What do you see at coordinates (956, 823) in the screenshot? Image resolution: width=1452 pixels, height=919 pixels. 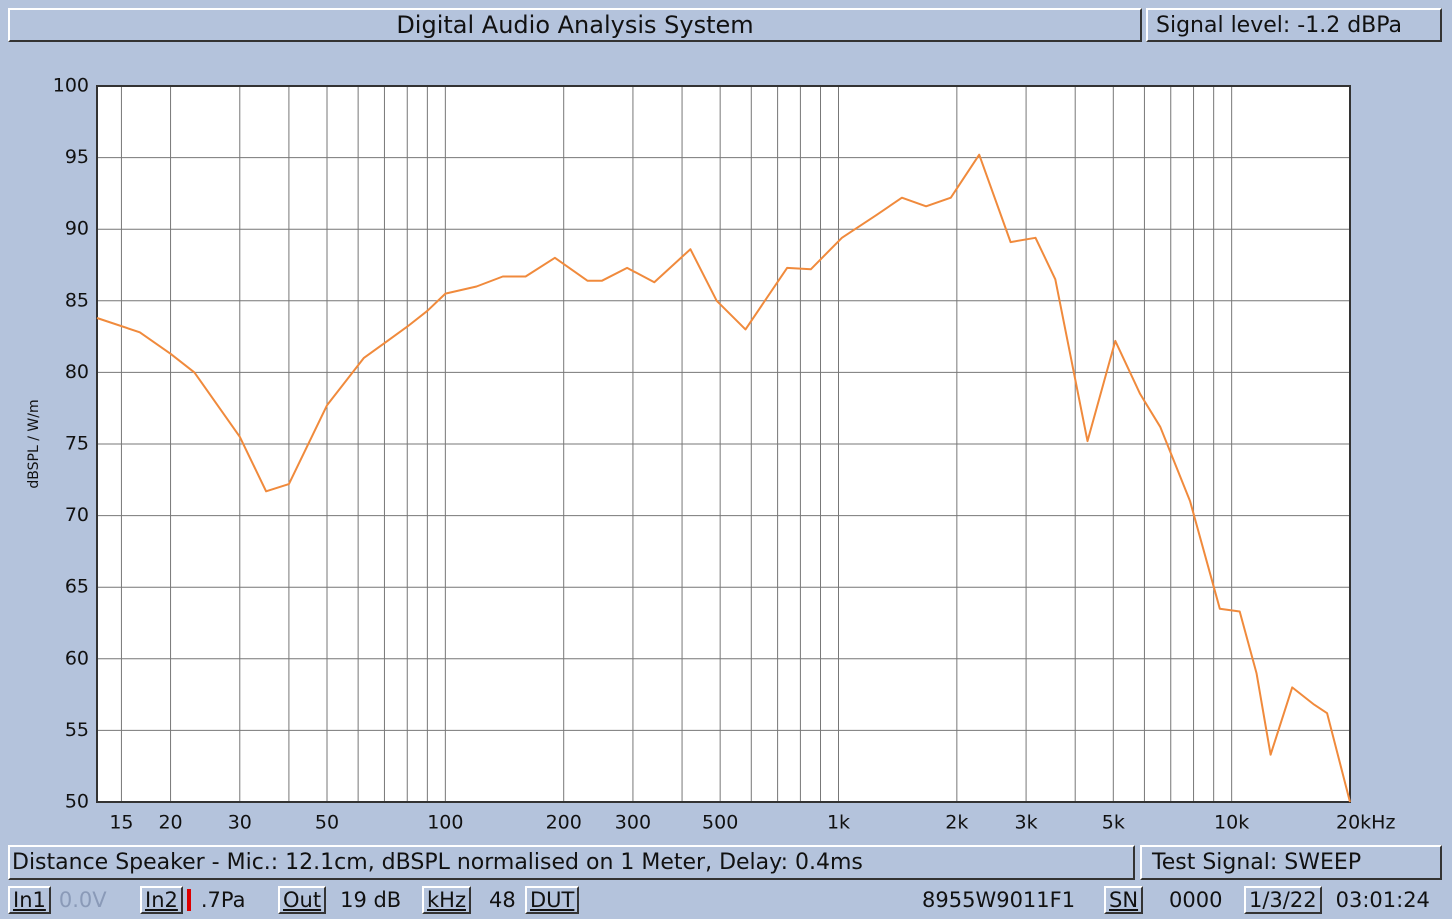 I see `x-tick-label: 2k` at bounding box center [956, 823].